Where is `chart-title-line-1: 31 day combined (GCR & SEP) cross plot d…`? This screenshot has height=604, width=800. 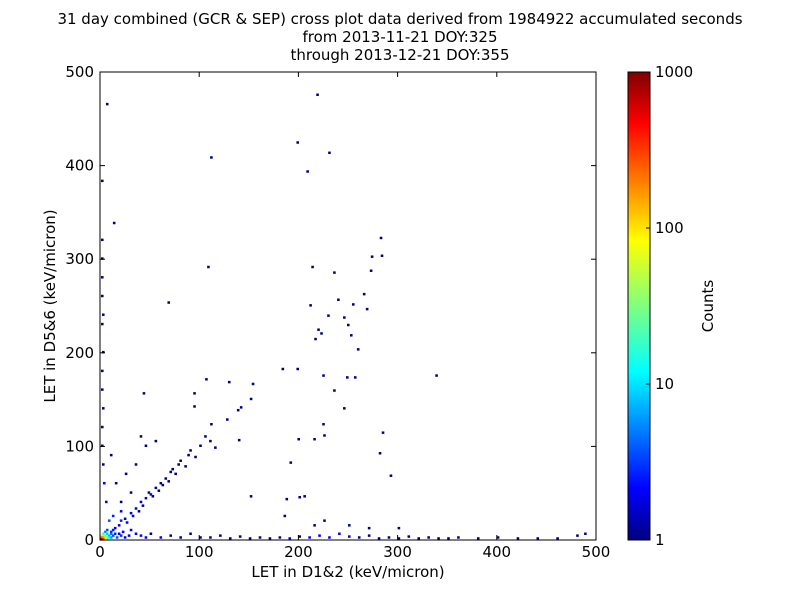 chart-title-line-1: 31 day combined (GCR & SEP) cross plot d… is located at coordinates (399, 19).